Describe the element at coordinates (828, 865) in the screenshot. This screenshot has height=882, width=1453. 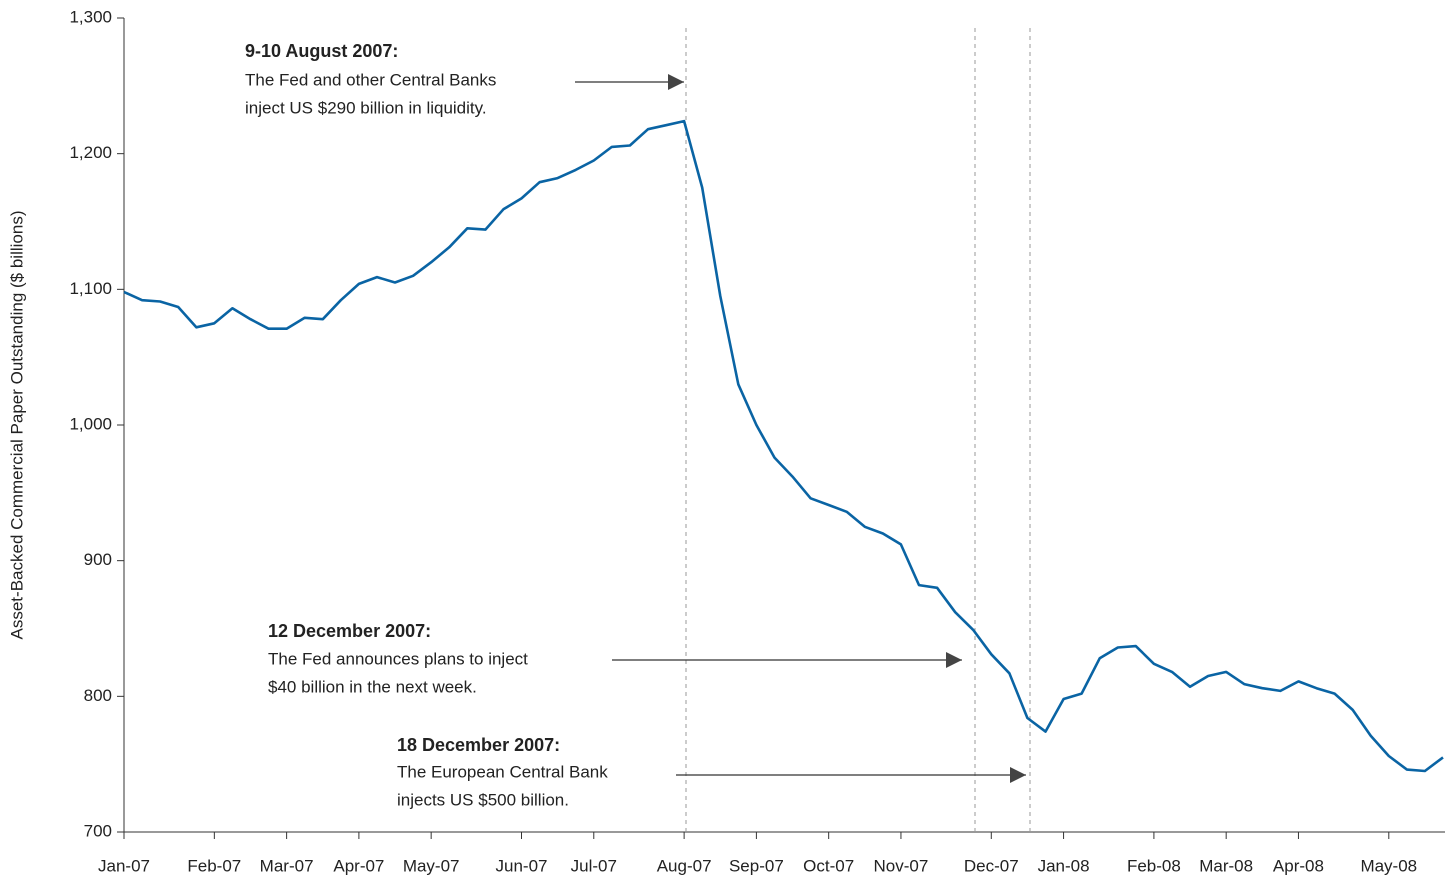
I see `x-tick-label: Oct-07` at that location.